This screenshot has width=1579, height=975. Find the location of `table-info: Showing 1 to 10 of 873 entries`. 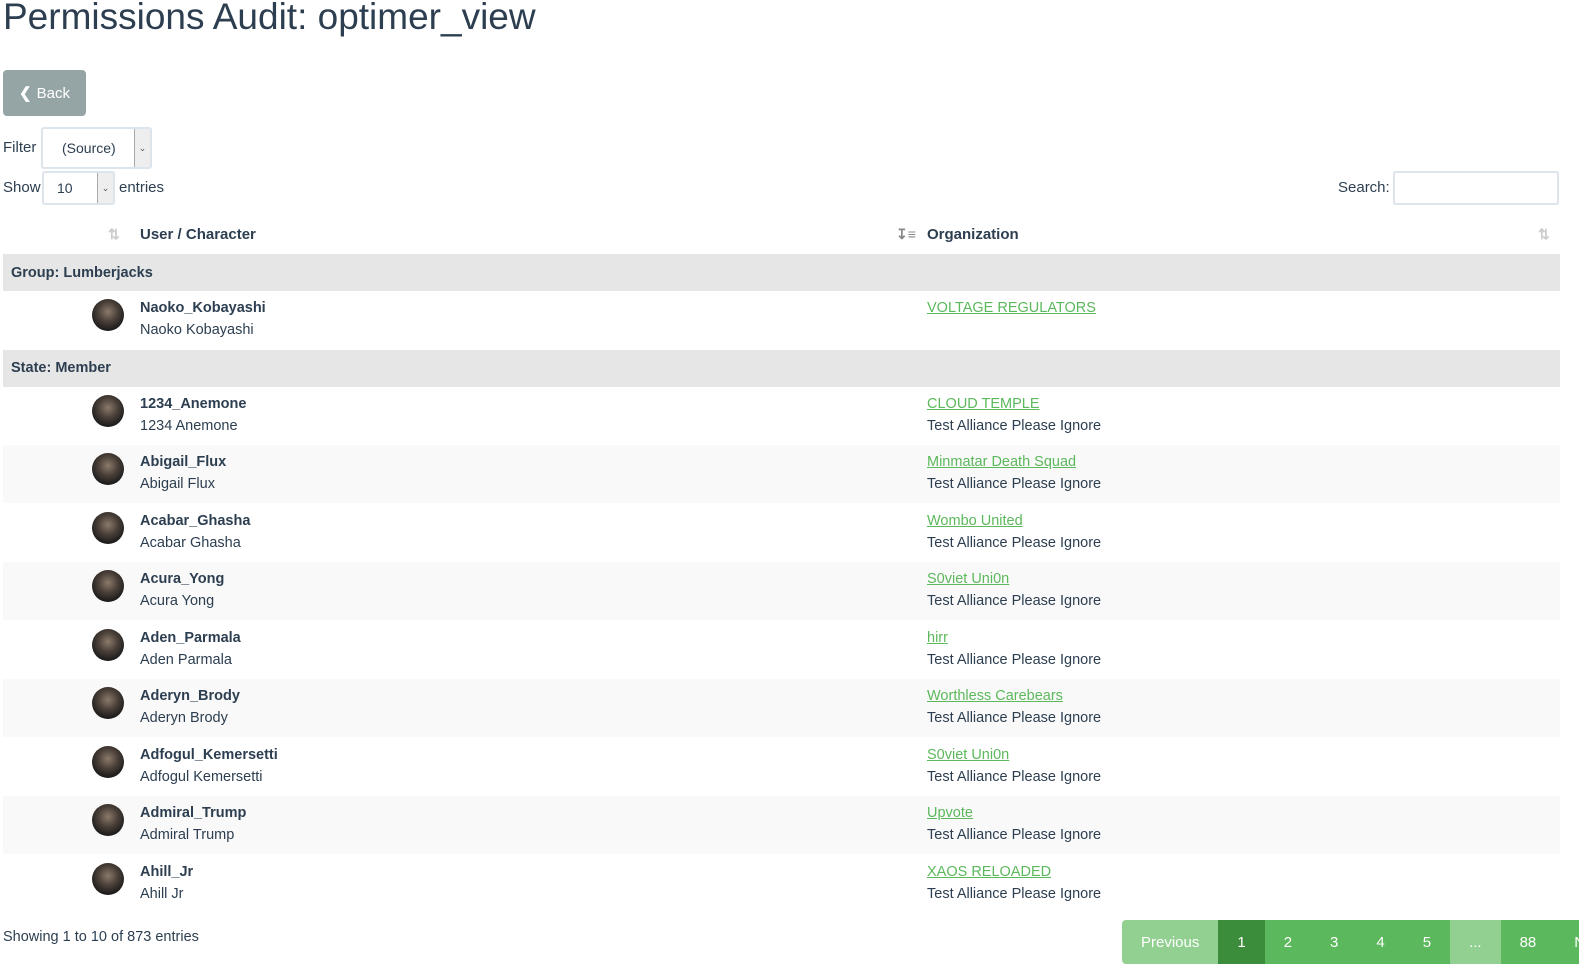

table-info: Showing 1 to 10 of 873 entries is located at coordinates (101, 937).